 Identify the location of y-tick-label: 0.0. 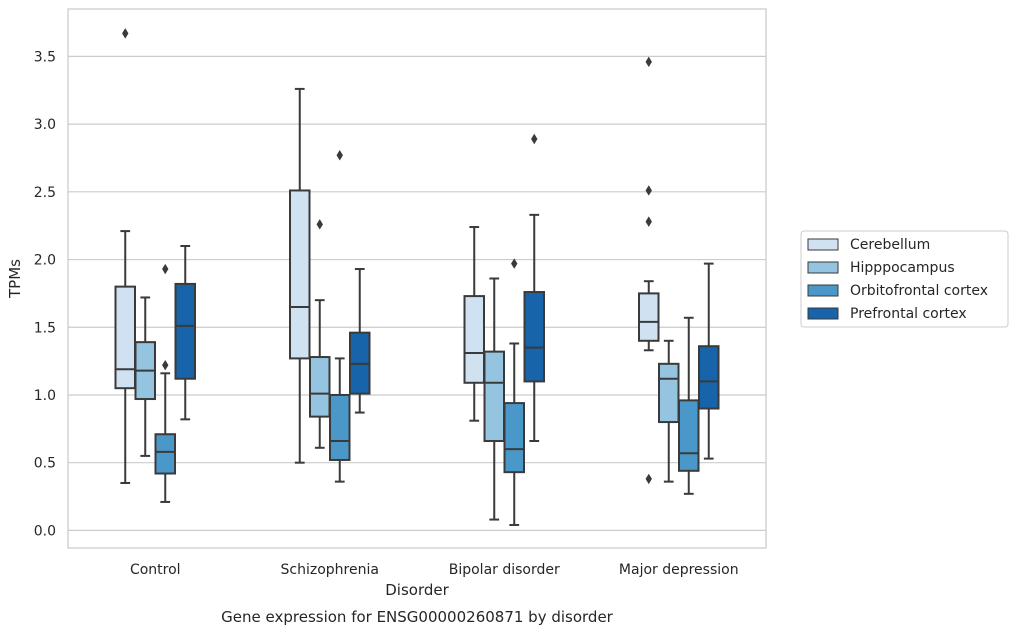
(45, 531).